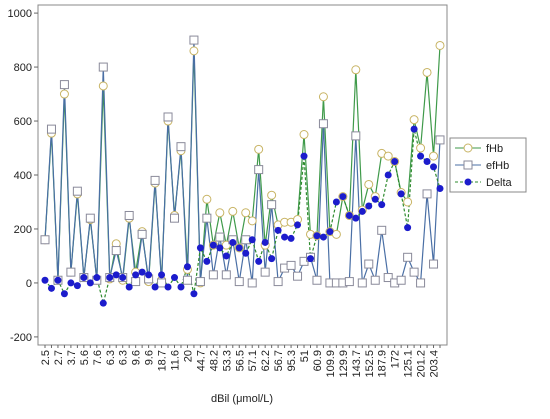 The width and height of the screenshot is (550, 419). Describe the element at coordinates (279, 360) in the screenshot. I see `x-tick-label: 56.7` at that location.